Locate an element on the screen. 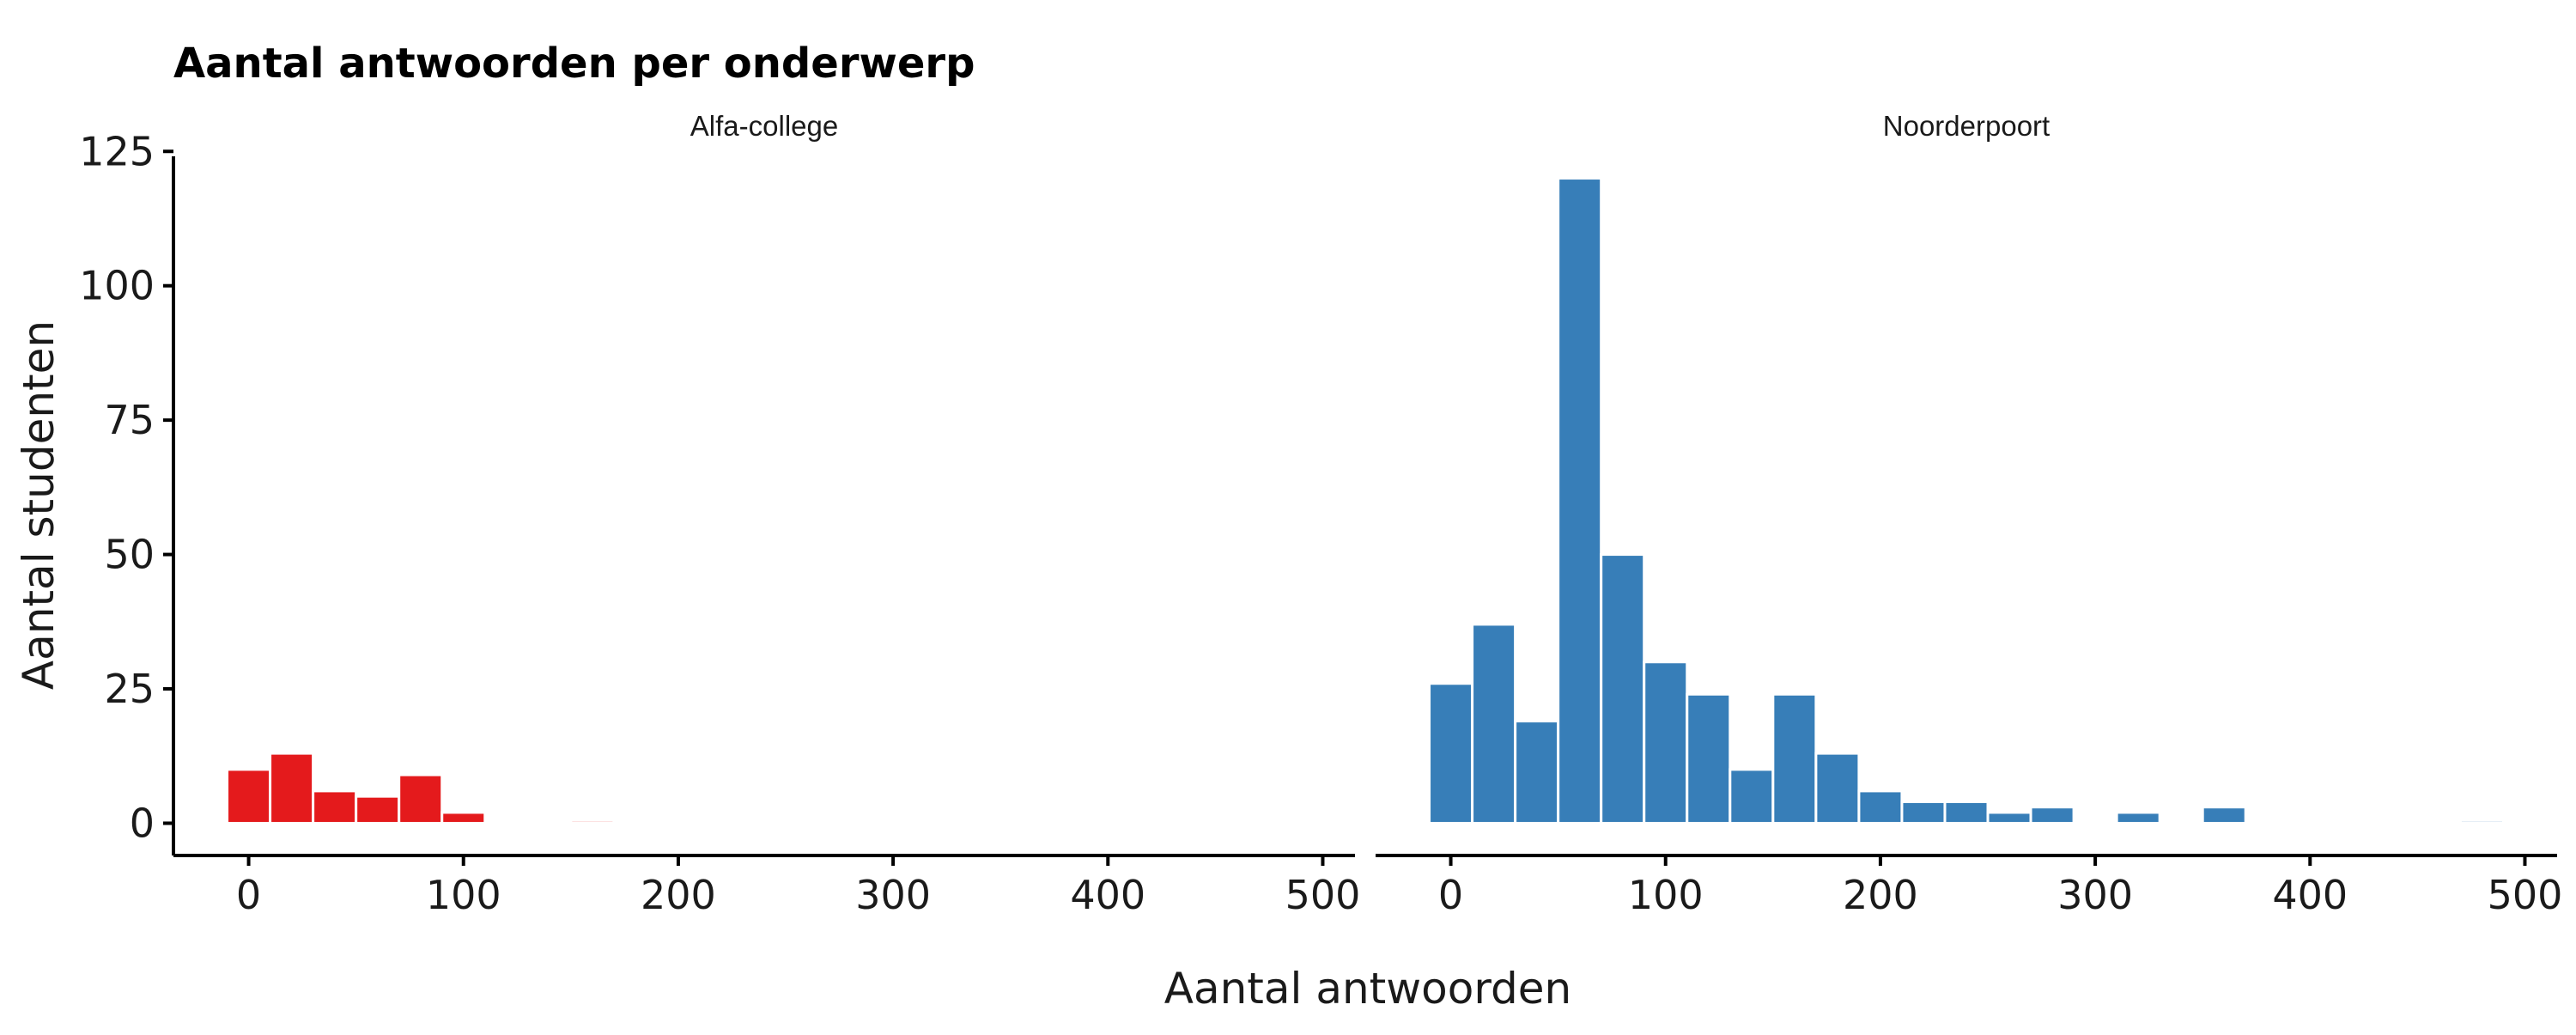  x-axis-title: Aantal antwoorden is located at coordinates (1367, 989).